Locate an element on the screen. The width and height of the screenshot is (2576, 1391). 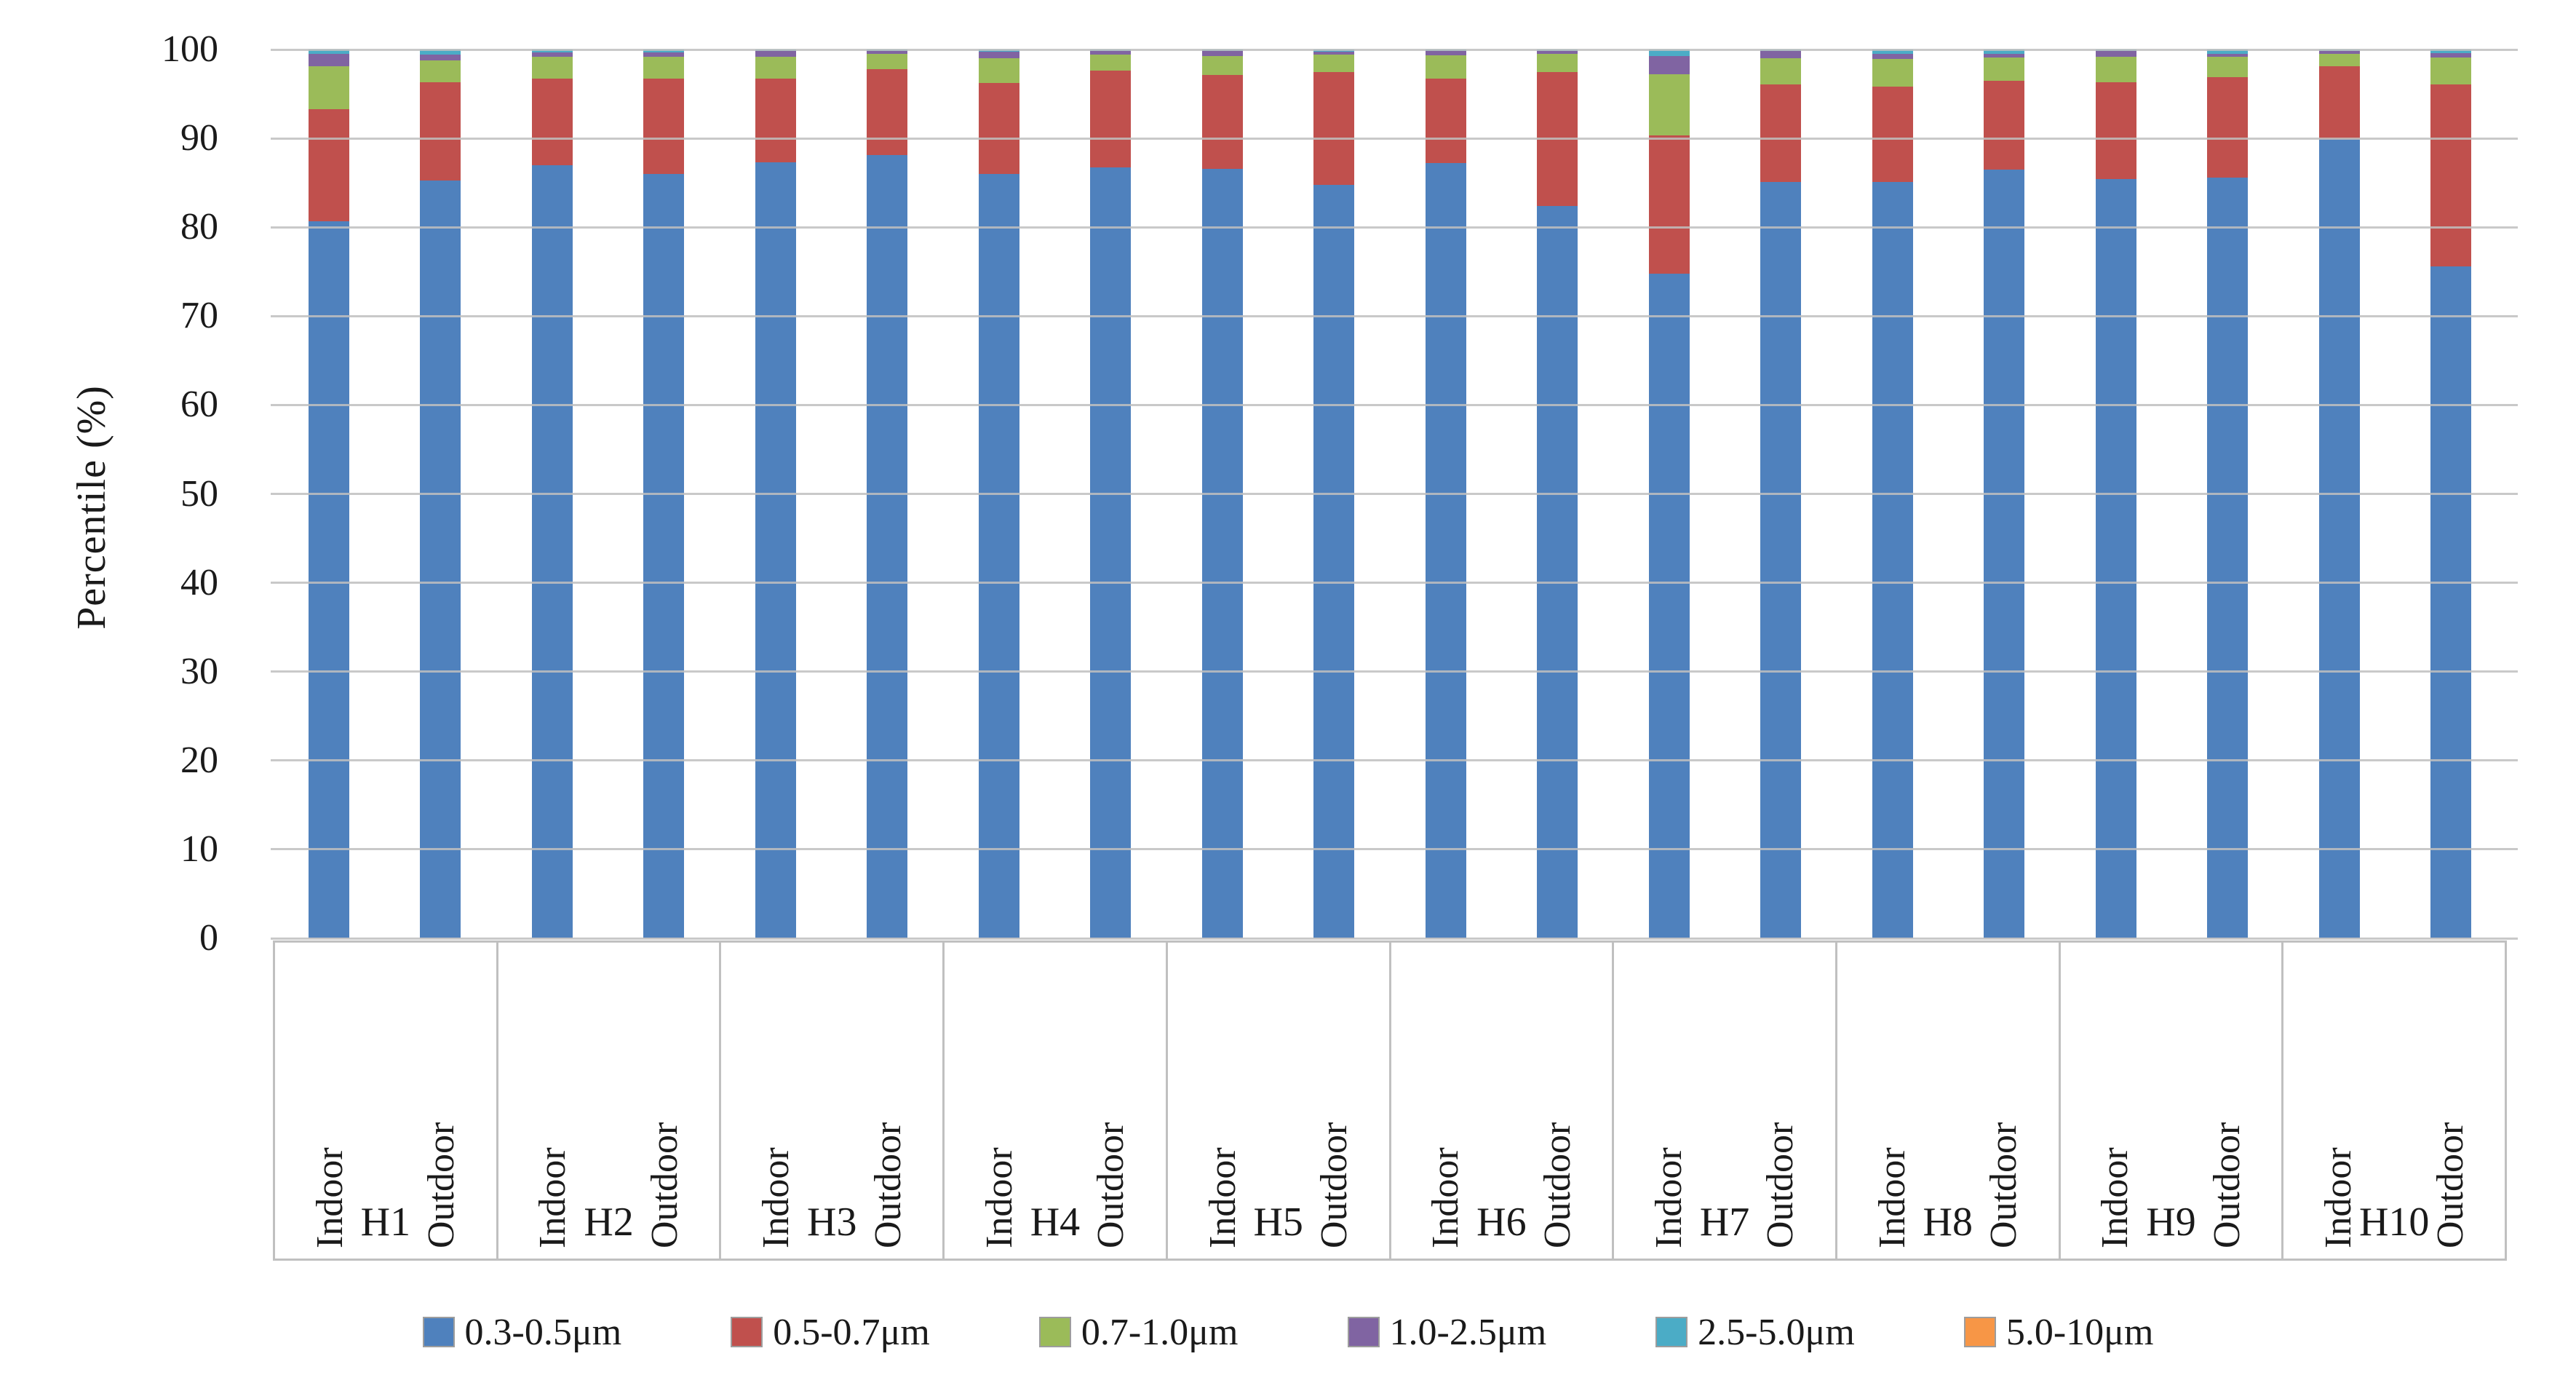
bar-h3-indoor is located at coordinates (775, 494).